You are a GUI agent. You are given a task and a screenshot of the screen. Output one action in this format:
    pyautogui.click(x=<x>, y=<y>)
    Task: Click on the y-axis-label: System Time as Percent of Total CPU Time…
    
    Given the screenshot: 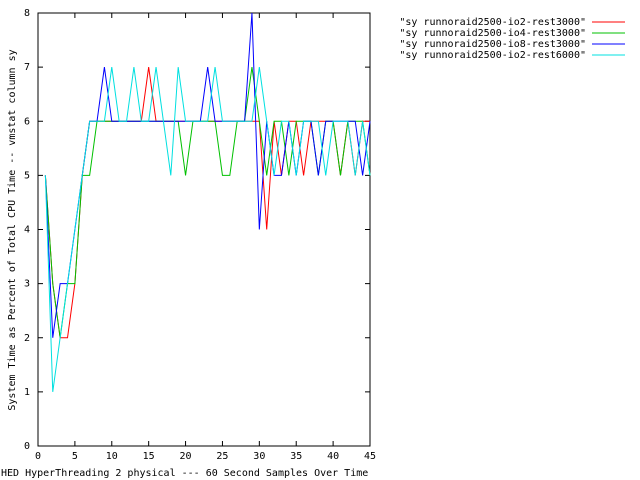 What is the action you would take?
    pyautogui.click(x=12, y=229)
    